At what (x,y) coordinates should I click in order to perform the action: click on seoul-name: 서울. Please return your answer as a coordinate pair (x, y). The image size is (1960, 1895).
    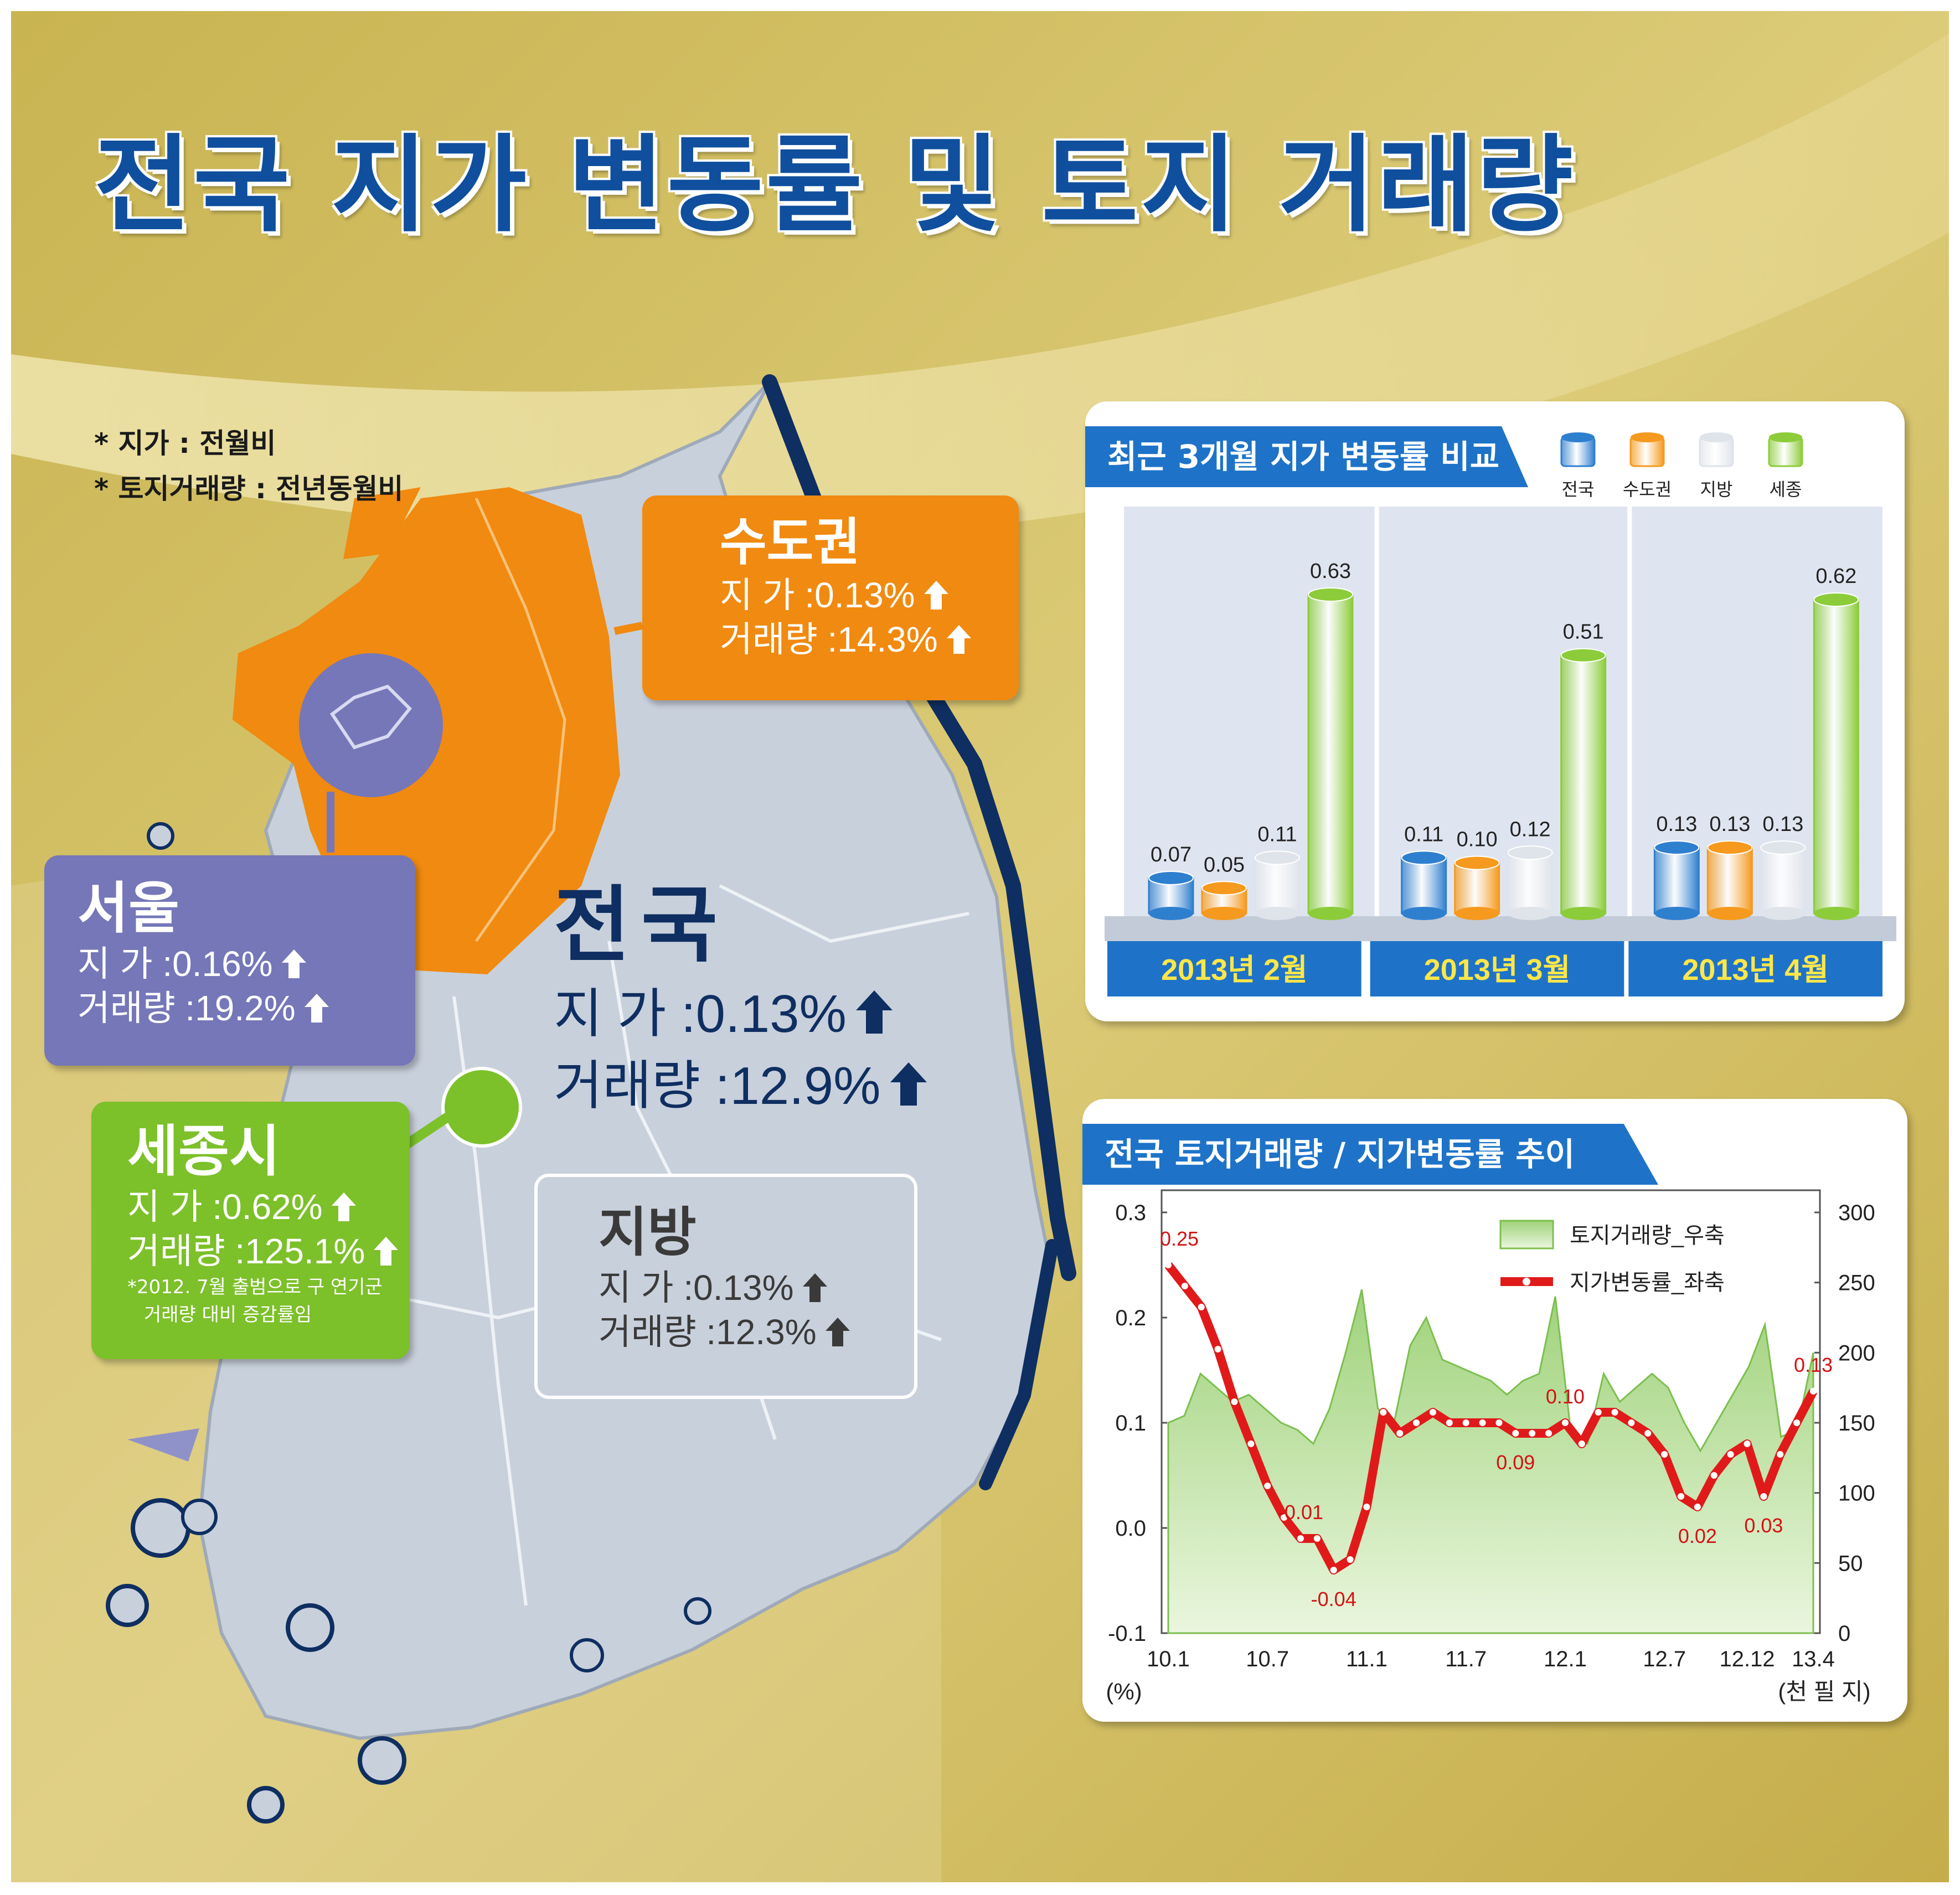
    Looking at the image, I should click on (128, 909).